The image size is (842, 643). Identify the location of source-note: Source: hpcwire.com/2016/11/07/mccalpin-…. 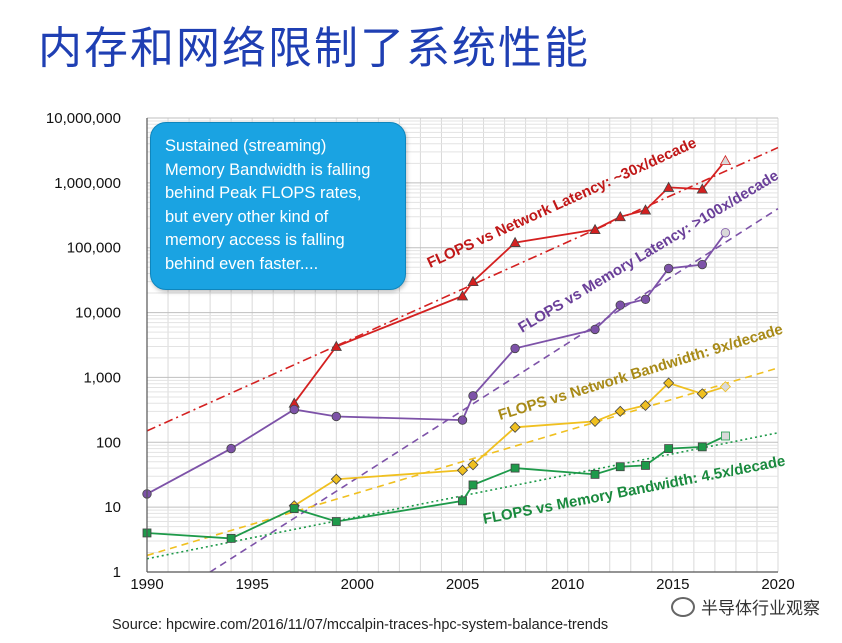
(360, 625).